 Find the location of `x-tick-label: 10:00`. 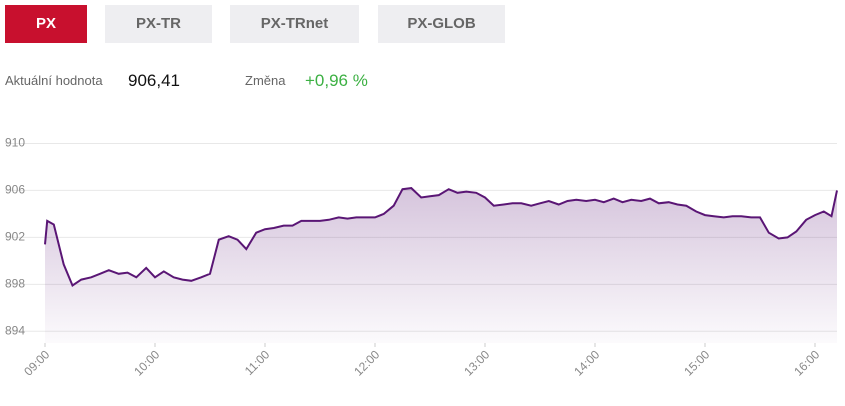

x-tick-label: 10:00 is located at coordinates (146, 362).